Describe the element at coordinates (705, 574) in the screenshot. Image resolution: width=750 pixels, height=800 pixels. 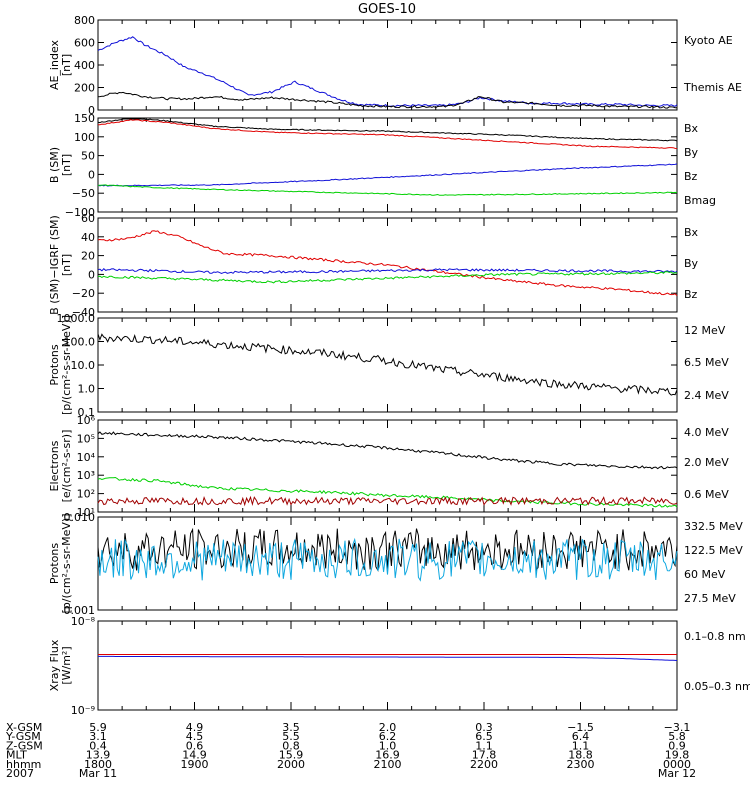
I see `legend-label: 60 MeV` at that location.